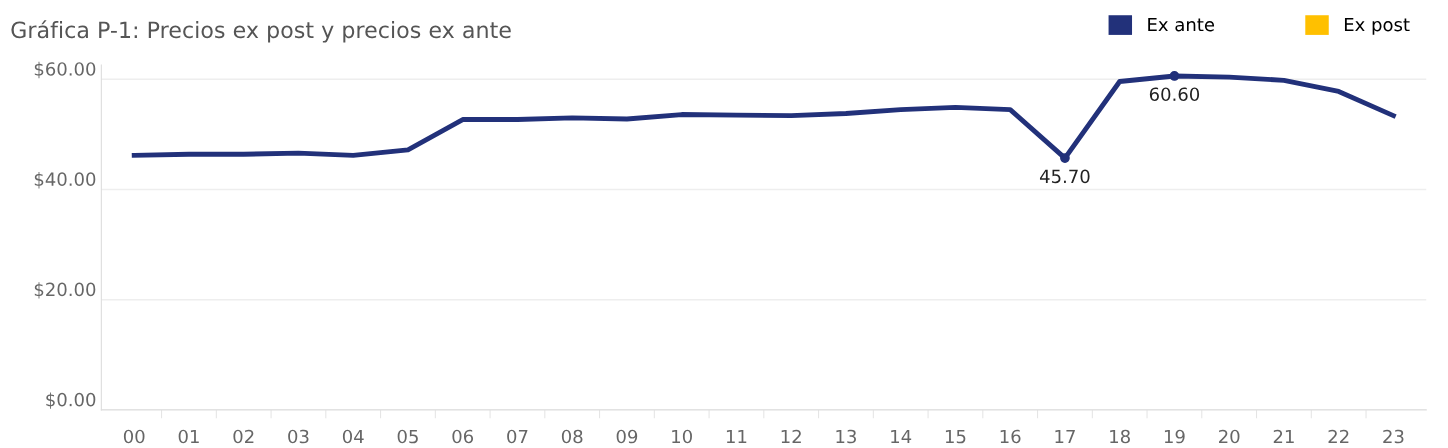  I want to click on data-label: 45.70, so click(1064, 176).